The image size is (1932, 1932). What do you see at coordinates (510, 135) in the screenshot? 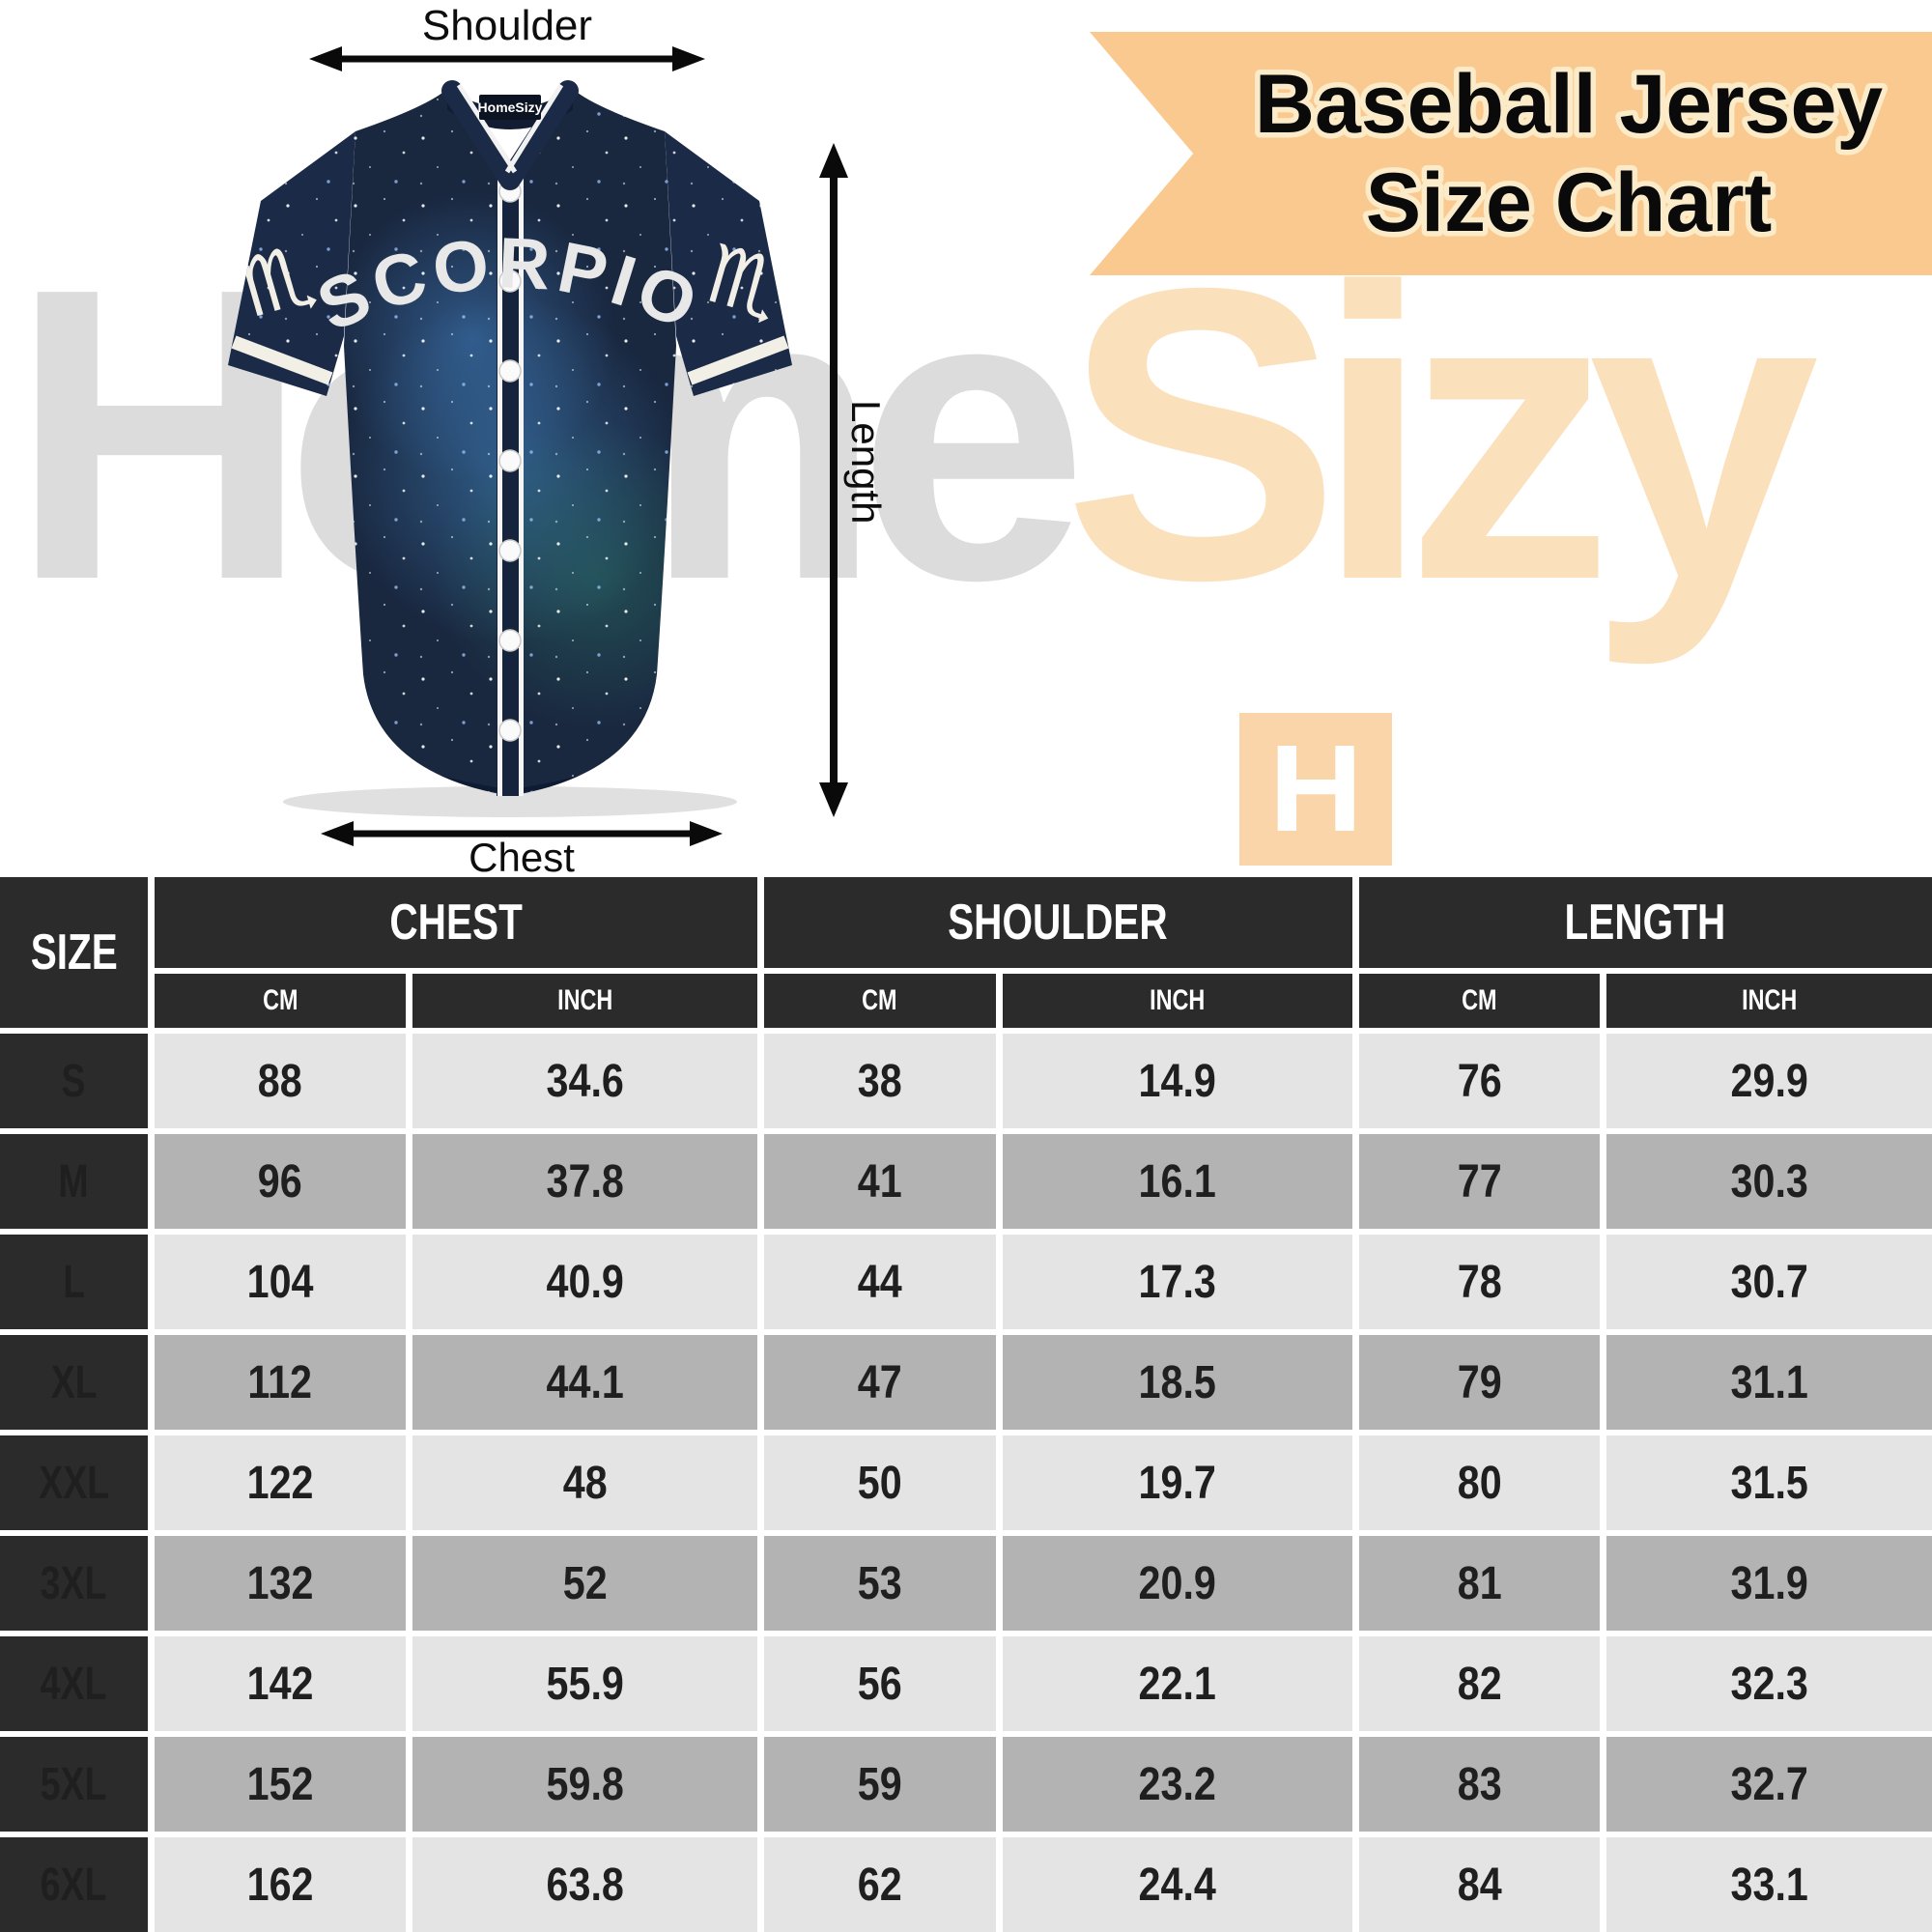
I see `jersey-collar: HomeSizy` at bounding box center [510, 135].